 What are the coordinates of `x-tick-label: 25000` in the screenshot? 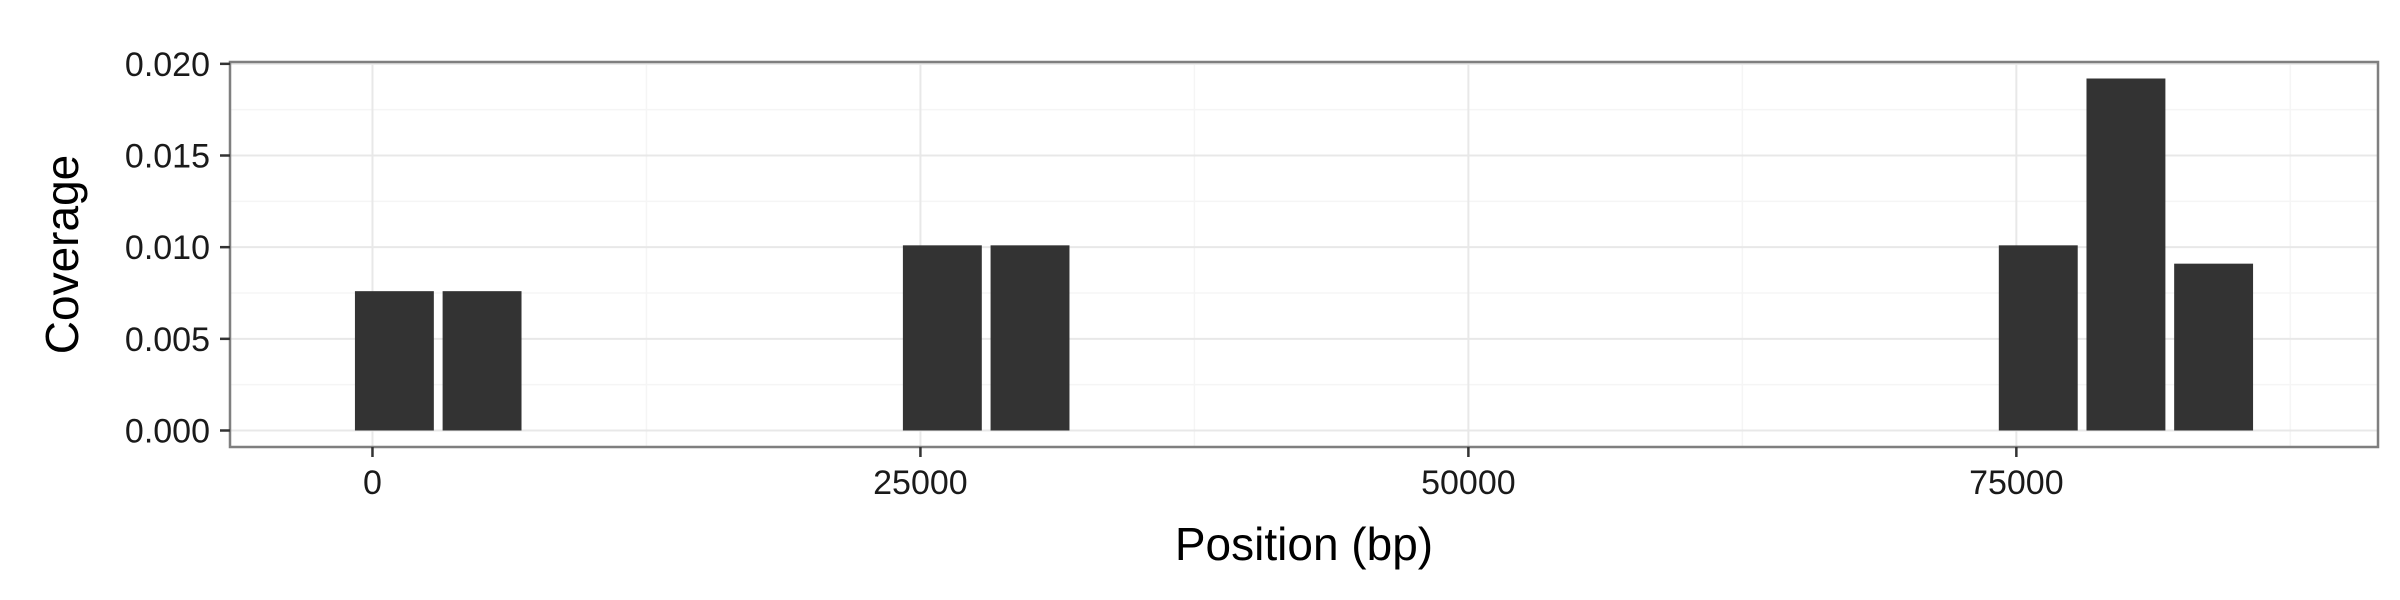 It's located at (920, 483).